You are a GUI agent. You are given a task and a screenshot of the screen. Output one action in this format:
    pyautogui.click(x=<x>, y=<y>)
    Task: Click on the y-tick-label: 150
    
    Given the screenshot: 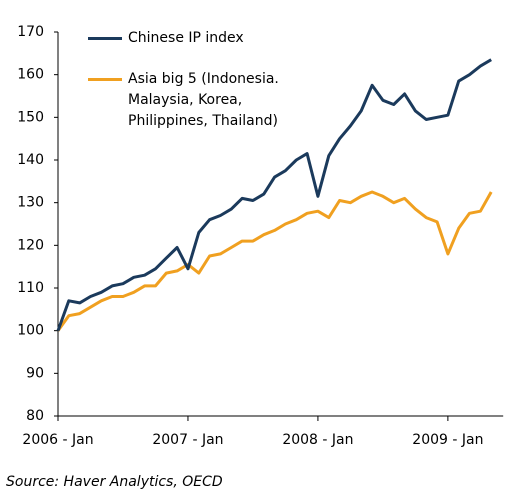 What is the action you would take?
    pyautogui.click(x=30, y=117)
    